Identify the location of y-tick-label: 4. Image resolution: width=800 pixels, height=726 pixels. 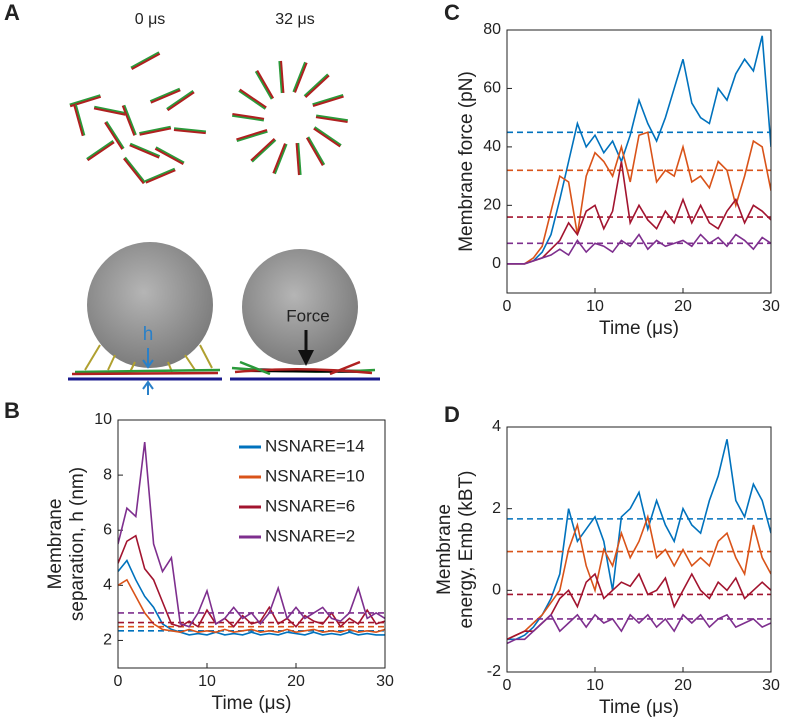
(107, 585).